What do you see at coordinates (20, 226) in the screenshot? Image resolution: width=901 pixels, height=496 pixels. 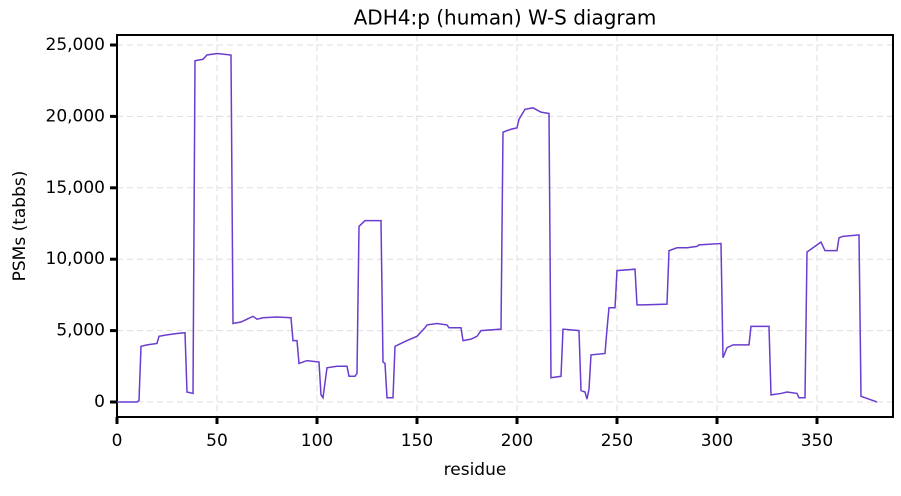 I see `y-axis-label: PSMs (tabbs)` at bounding box center [20, 226].